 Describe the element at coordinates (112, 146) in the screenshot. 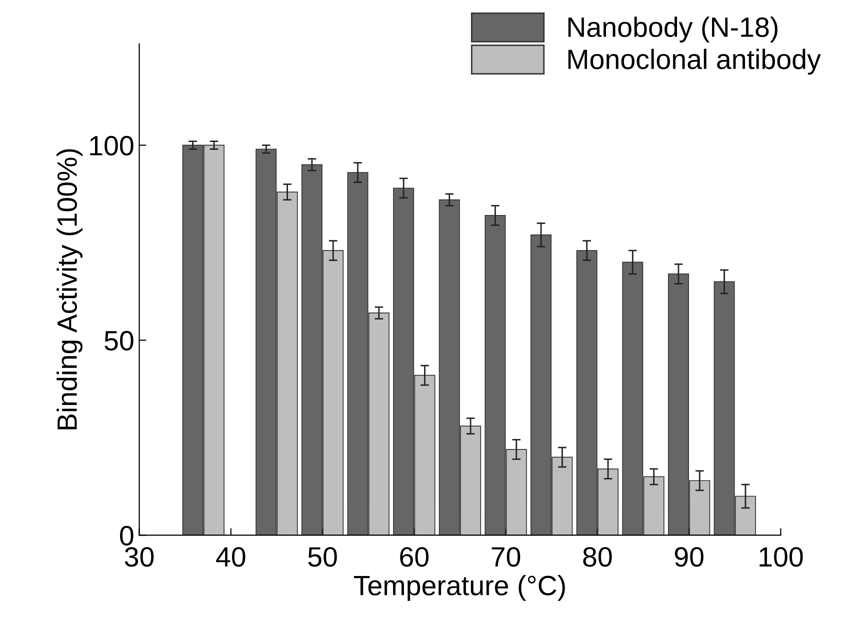

I see `y-tick-label: 100` at that location.